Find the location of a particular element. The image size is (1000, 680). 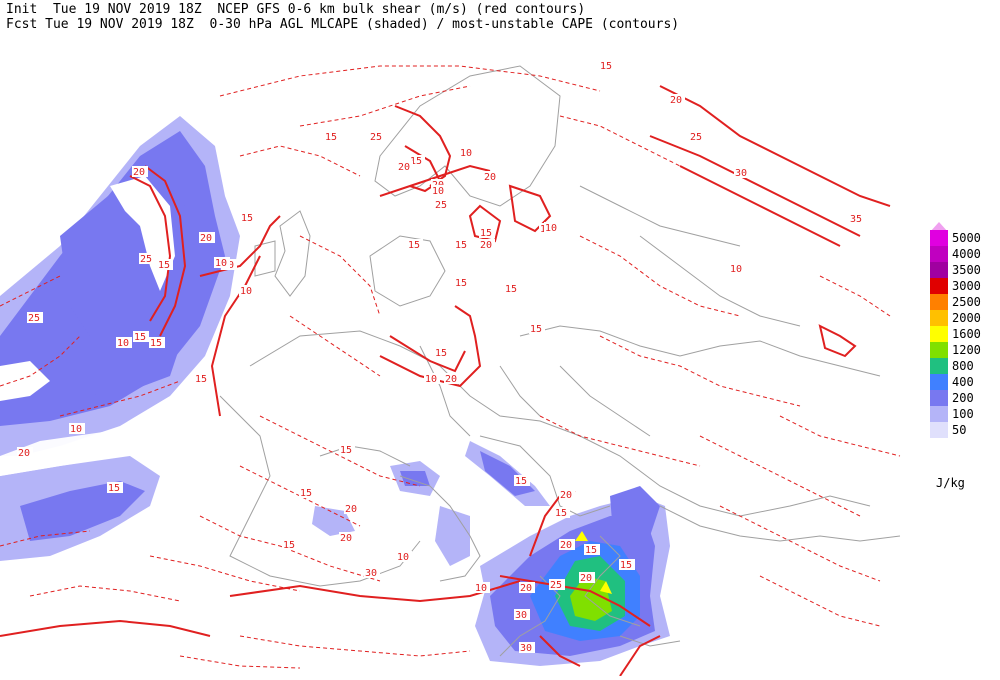

contour-label: 30 is located at coordinates (371, 573).